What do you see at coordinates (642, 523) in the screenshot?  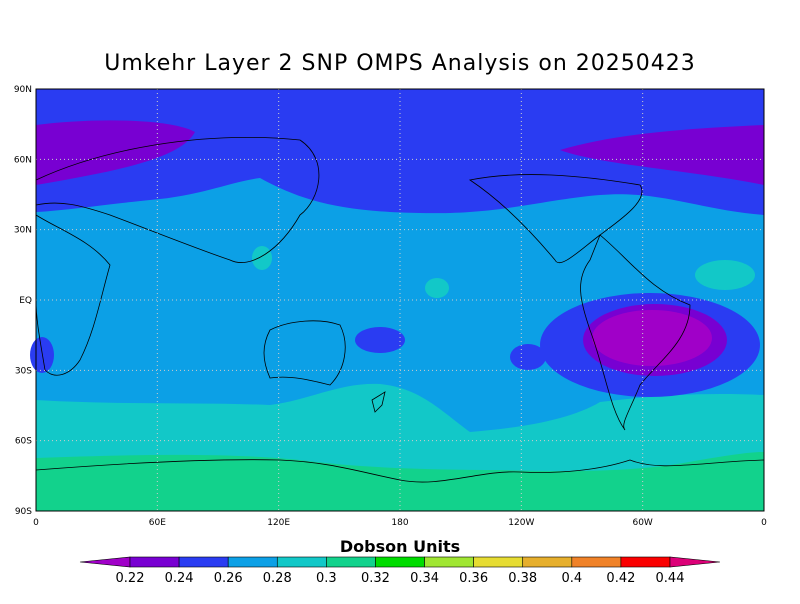 I see `lon-label: 60W` at bounding box center [642, 523].